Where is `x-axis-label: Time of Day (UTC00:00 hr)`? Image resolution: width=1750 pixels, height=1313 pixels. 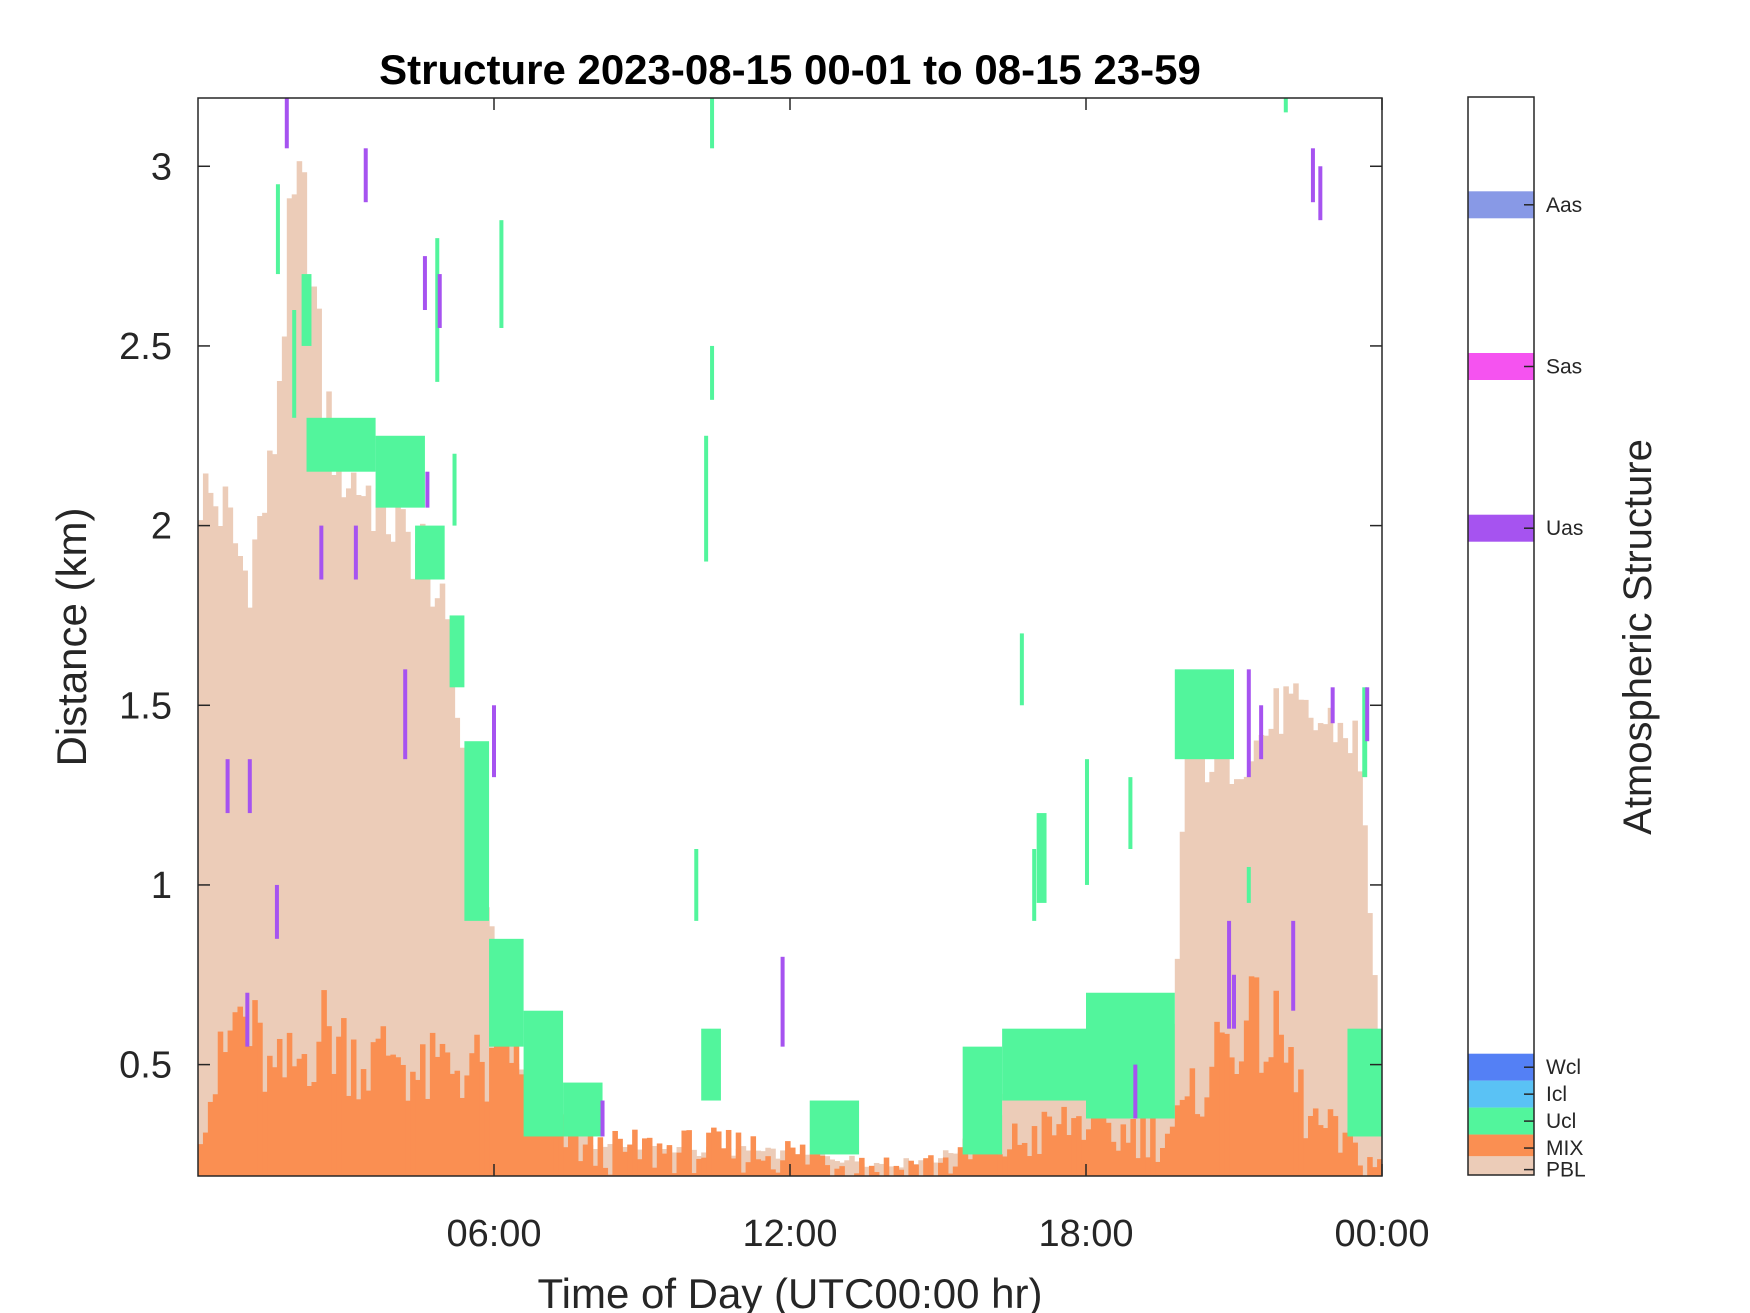
x-axis-label: Time of Day (UTC00:00 hr) is located at coordinates (790, 1291).